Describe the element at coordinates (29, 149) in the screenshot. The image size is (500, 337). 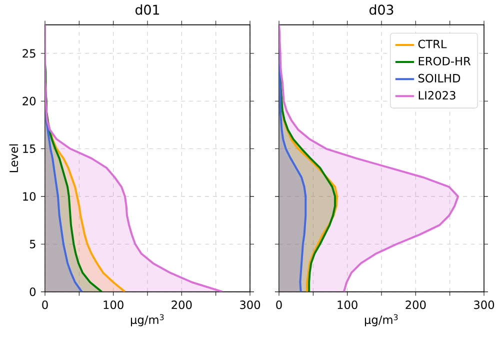
I see `y-tick-label: 15` at that location.